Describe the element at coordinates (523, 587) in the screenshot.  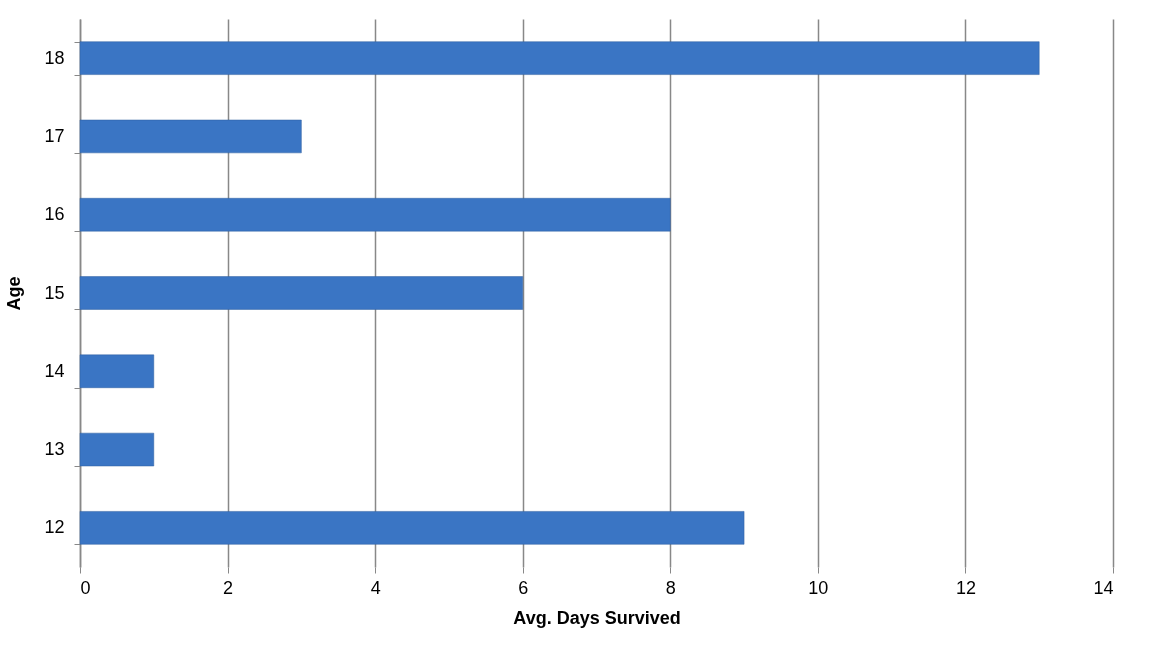
I see `x-tick-label: 6` at that location.